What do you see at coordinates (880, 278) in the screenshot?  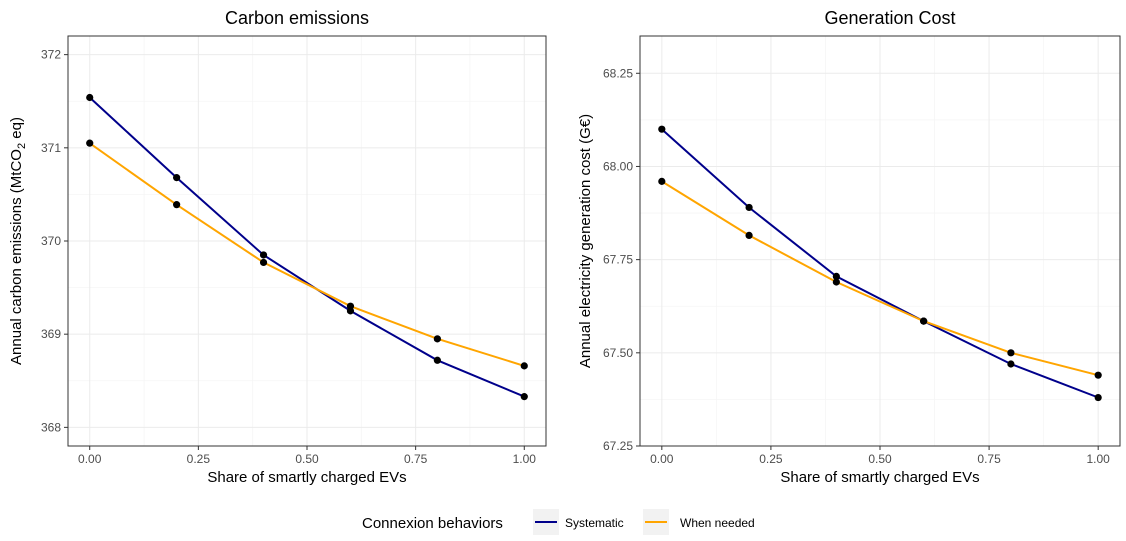 I see `series-line-when-needed` at bounding box center [880, 278].